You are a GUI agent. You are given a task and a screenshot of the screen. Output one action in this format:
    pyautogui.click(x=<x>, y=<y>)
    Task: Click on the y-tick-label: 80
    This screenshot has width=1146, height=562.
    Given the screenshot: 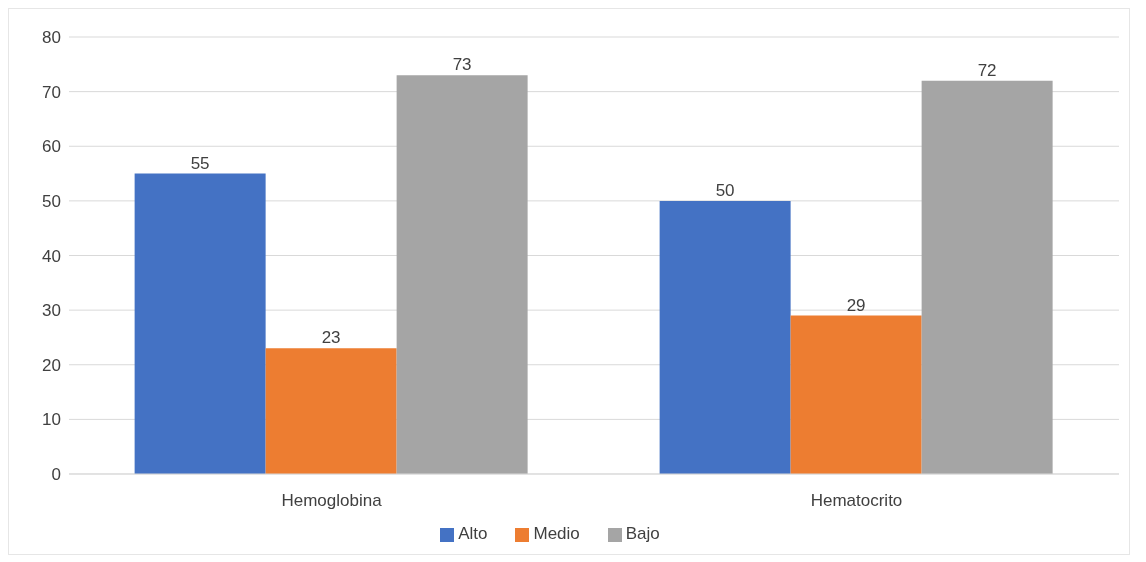 What is the action you would take?
    pyautogui.click(x=51, y=38)
    